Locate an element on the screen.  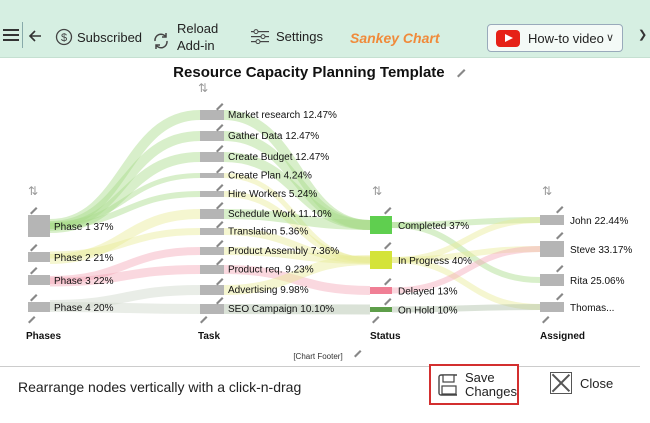
column-label: Status is located at coordinates (385, 336).